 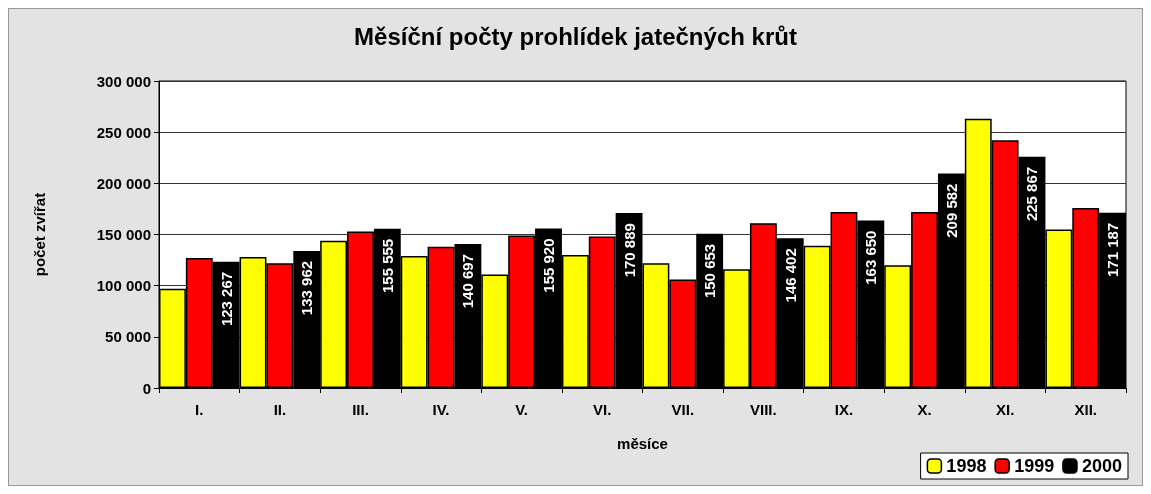 What do you see at coordinates (763, 409) in the screenshot?
I see `x-tick-label: VIII.` at bounding box center [763, 409].